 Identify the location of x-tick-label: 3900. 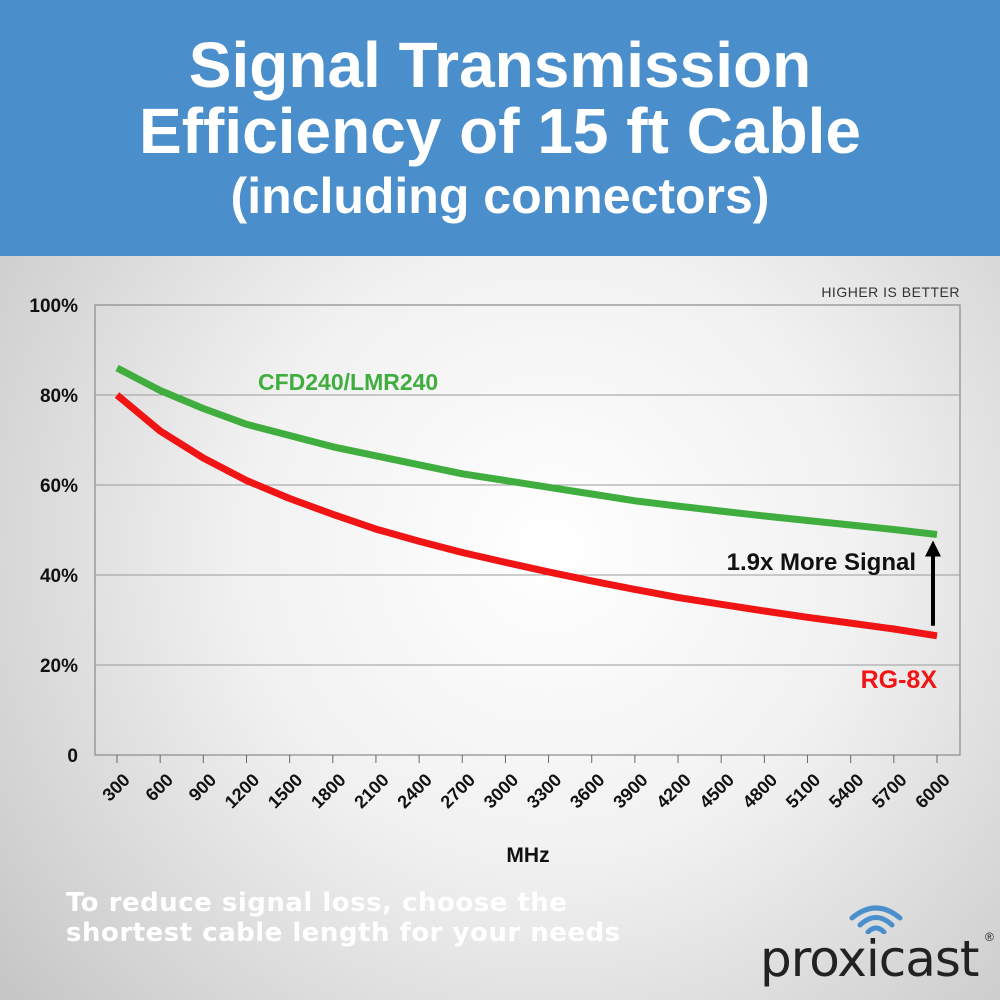
(630, 791).